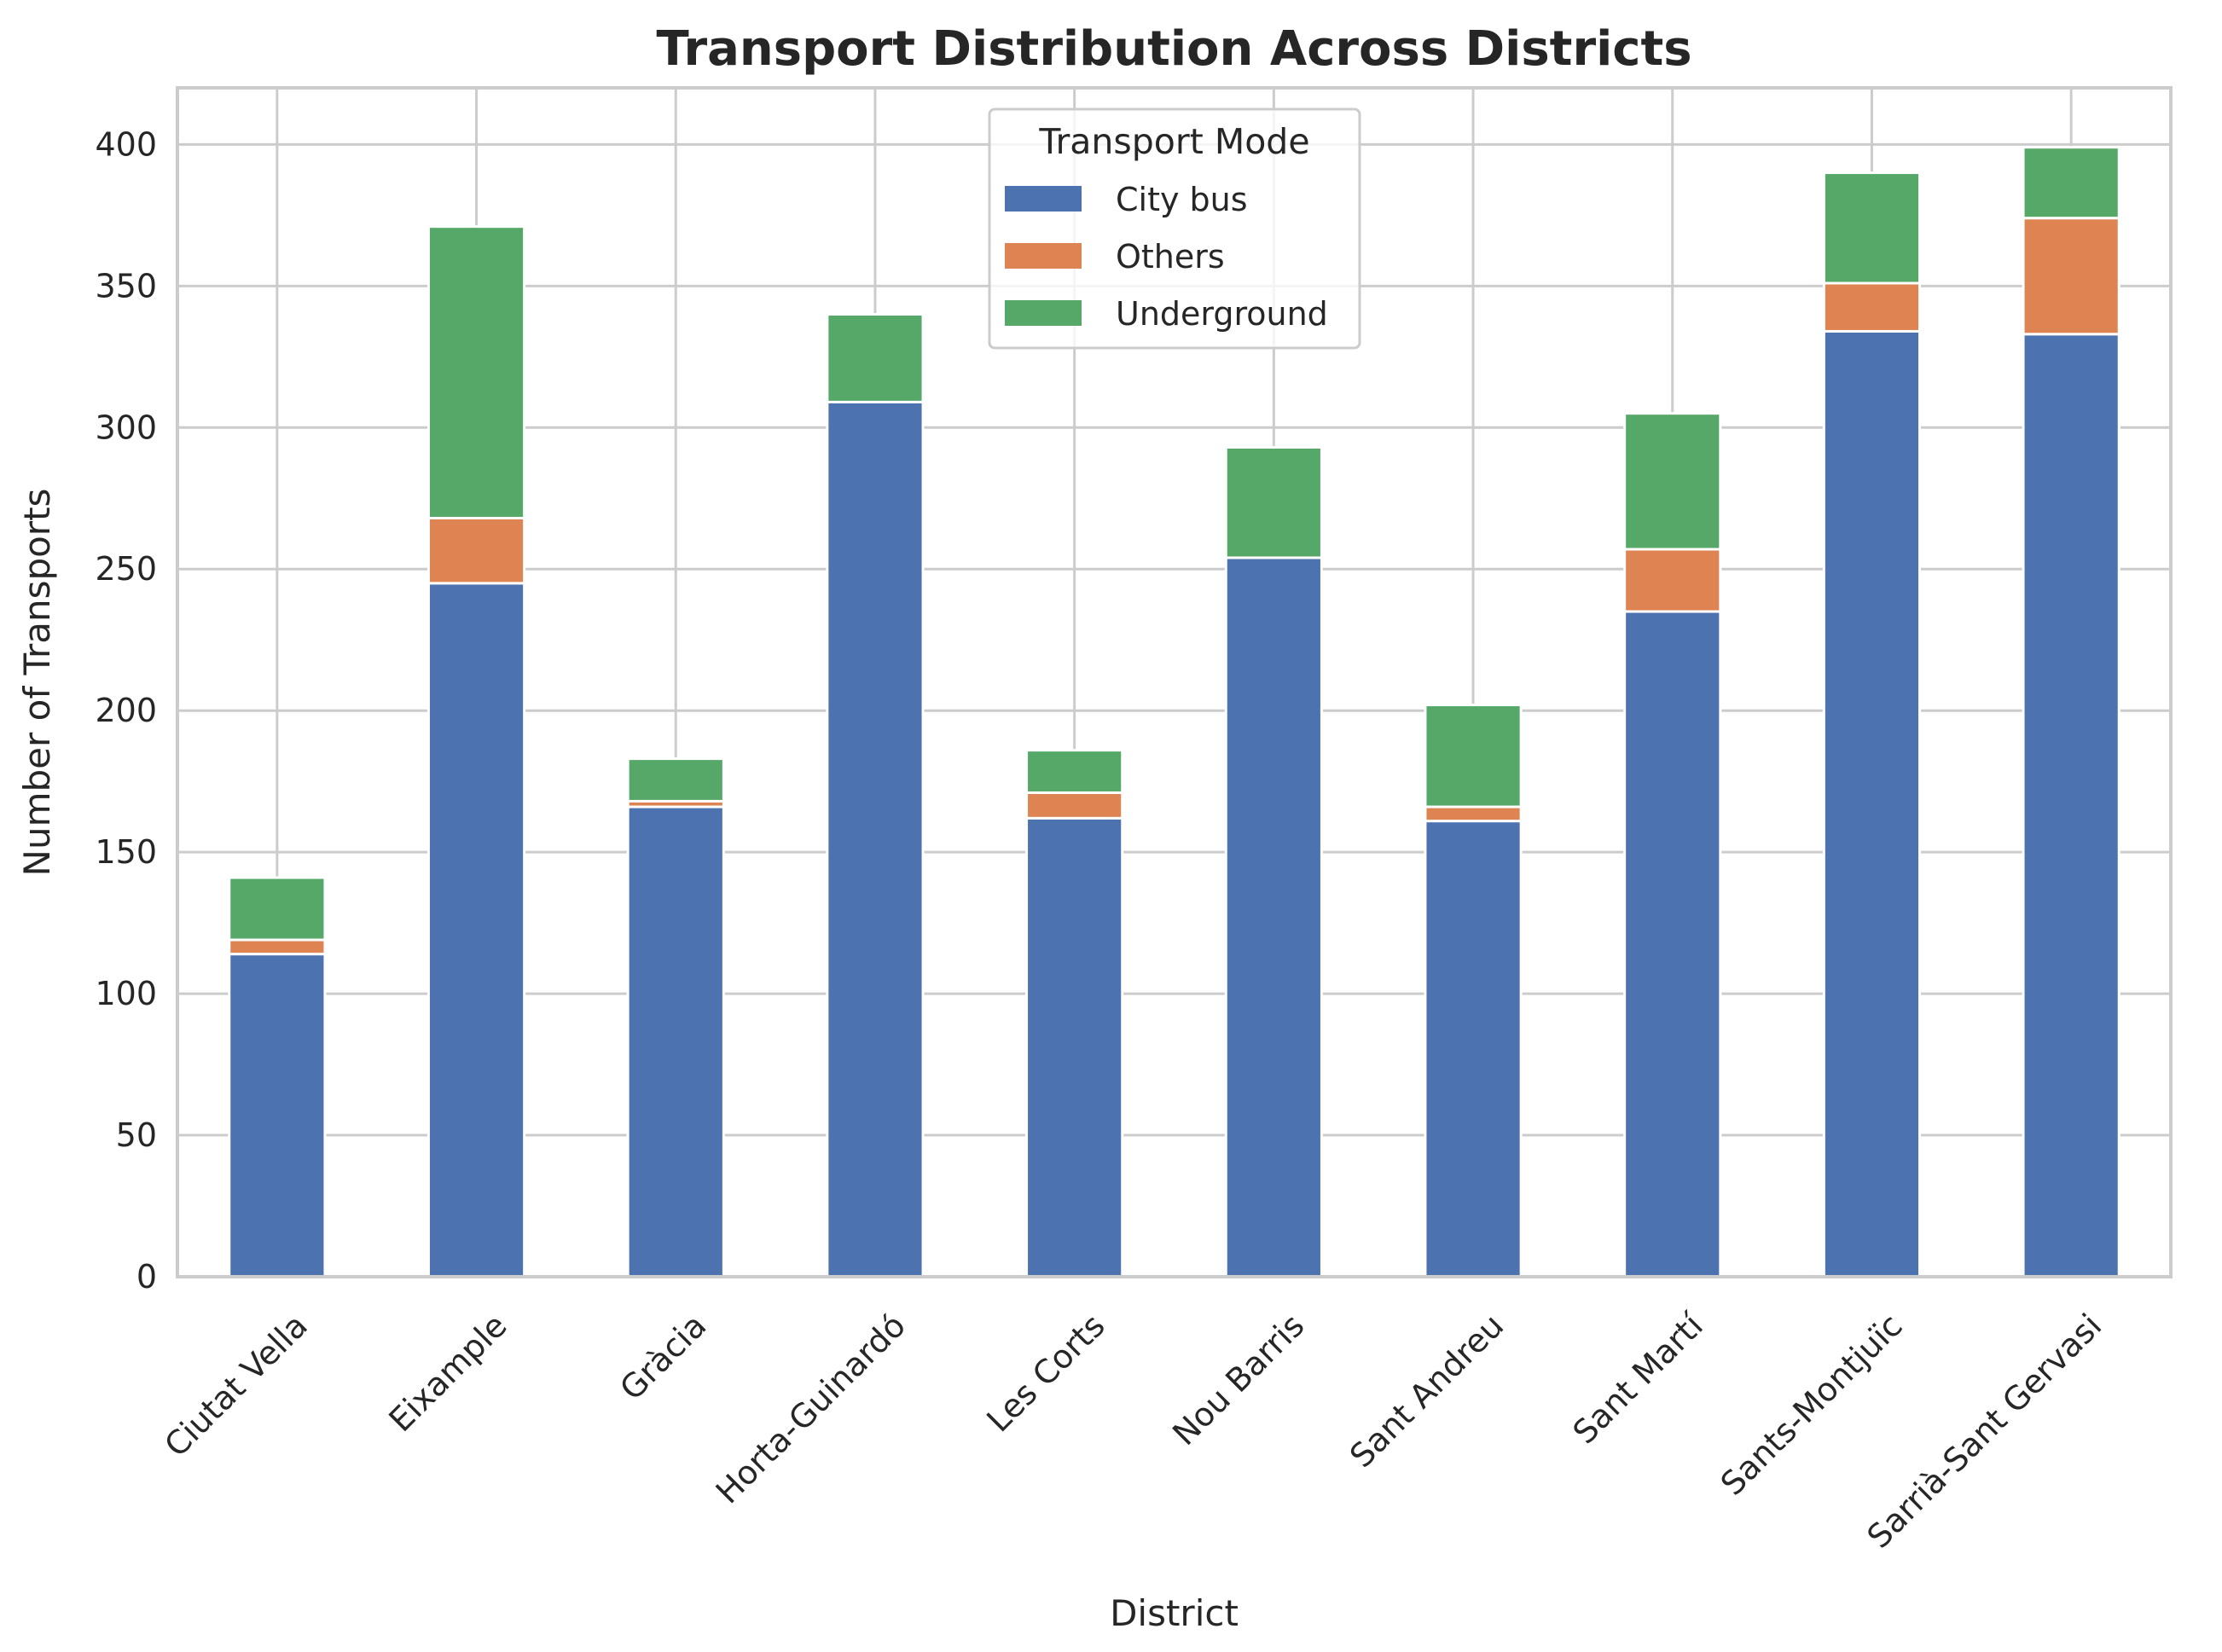 This screenshot has width=2222, height=1652. Describe the element at coordinates (448, 1373) in the screenshot. I see `x-tick-label: Eixample` at that location.